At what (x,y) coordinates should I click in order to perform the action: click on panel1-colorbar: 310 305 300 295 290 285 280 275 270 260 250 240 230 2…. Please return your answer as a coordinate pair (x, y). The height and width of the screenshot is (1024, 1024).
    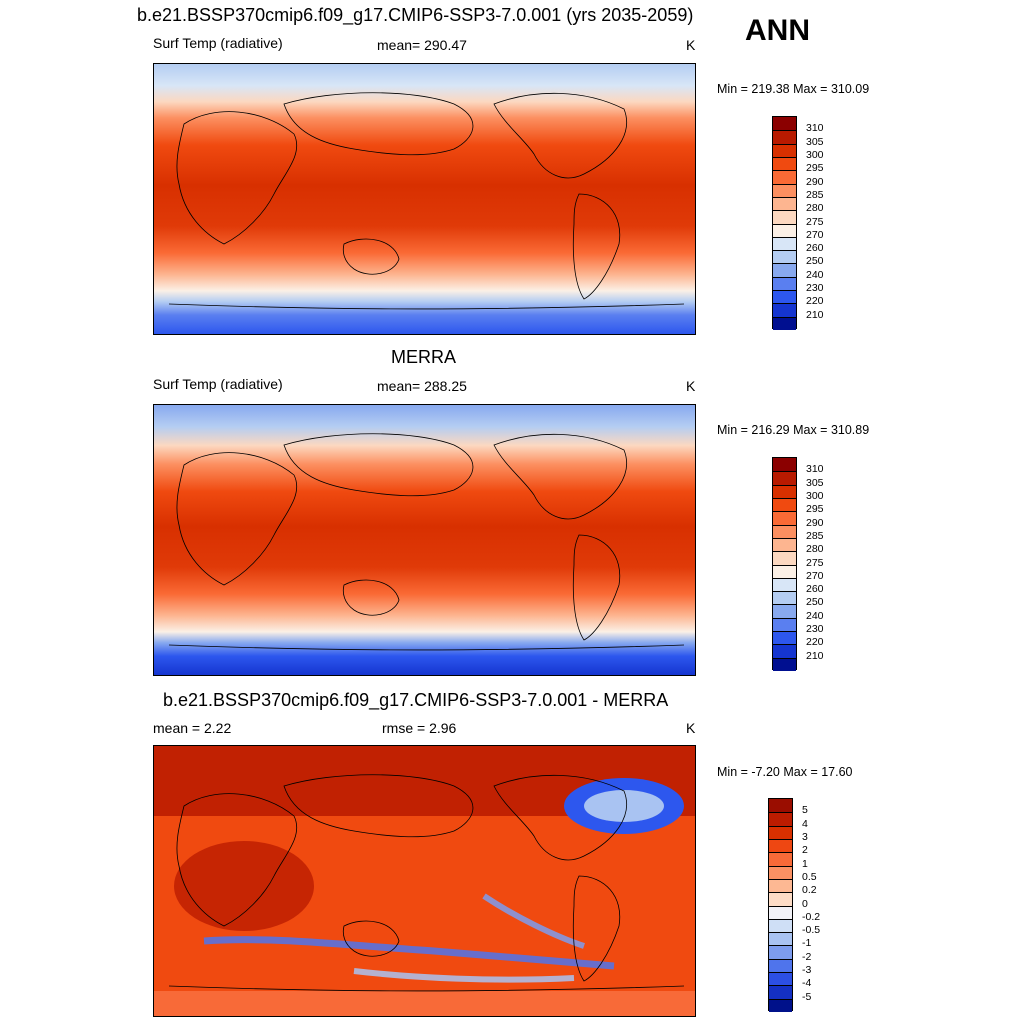
    Looking at the image, I should click on (812, 223).